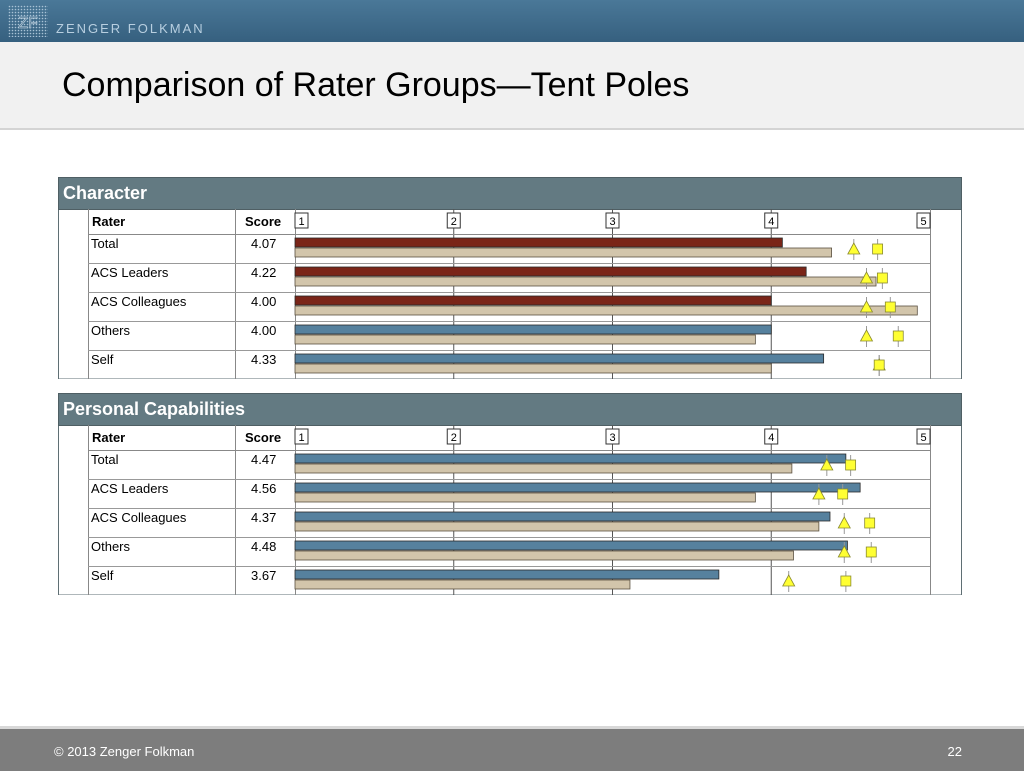  Describe the element at coordinates (130, 28) in the screenshot. I see `brand-name: ZENGER FOLKMAN` at that location.